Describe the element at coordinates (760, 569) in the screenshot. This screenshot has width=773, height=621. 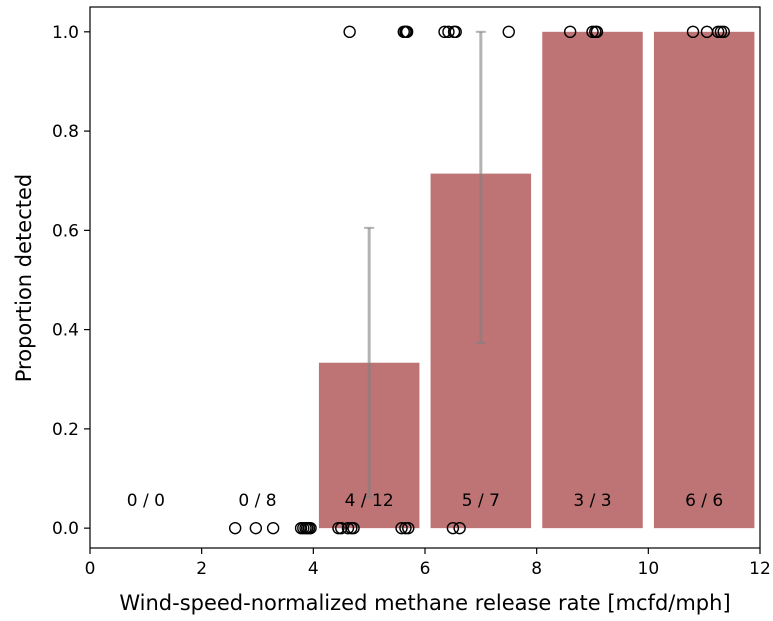
I see `x-tick-label: 12` at that location.